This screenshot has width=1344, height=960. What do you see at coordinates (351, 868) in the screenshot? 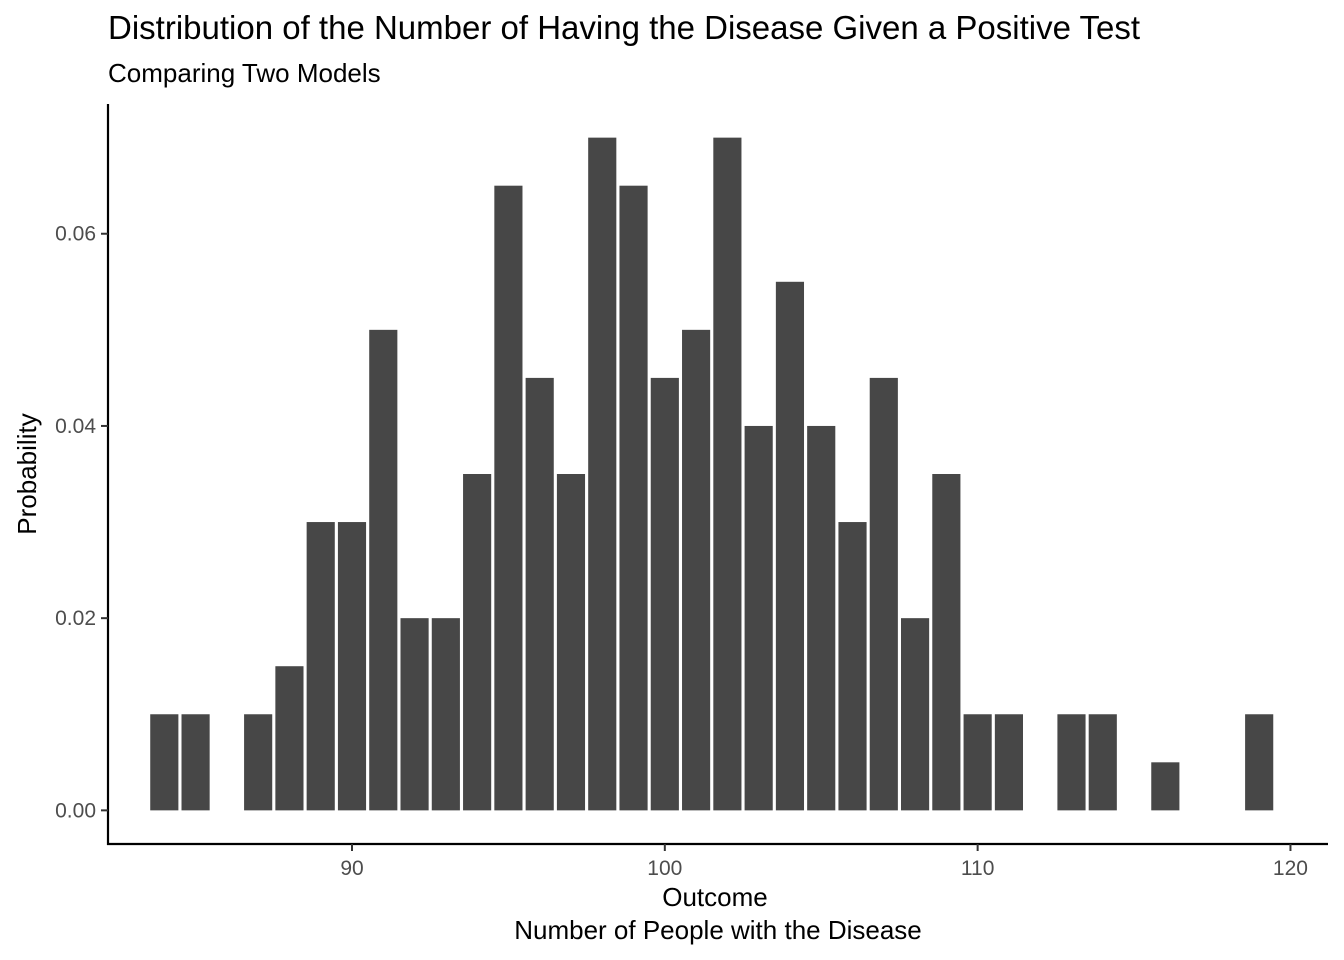
I see `x-tick-label: 90` at bounding box center [351, 868].